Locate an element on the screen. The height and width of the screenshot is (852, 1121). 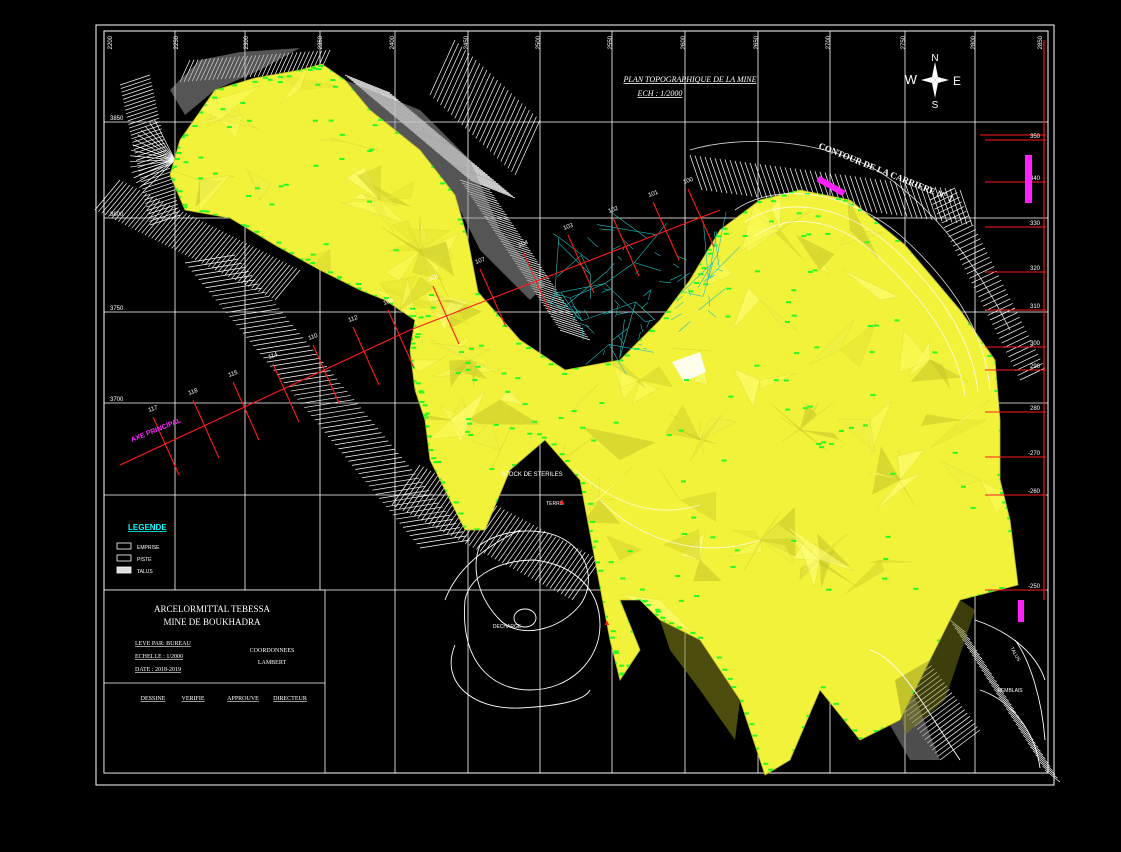
pit-shadow is located at coordinates (700, 680).